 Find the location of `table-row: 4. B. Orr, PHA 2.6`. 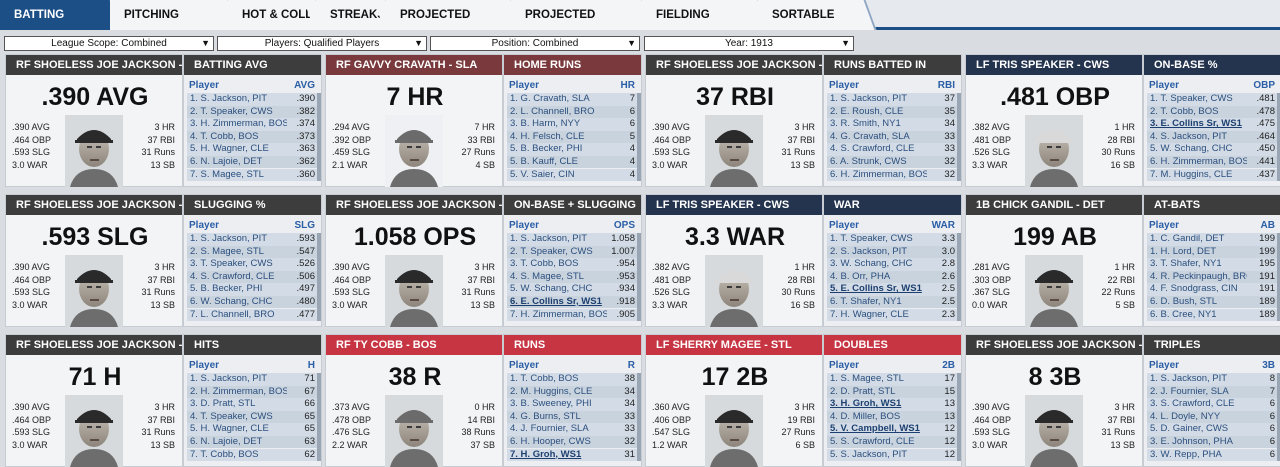

table-row: 4. B. Orr, PHA 2.6 is located at coordinates (892, 277).